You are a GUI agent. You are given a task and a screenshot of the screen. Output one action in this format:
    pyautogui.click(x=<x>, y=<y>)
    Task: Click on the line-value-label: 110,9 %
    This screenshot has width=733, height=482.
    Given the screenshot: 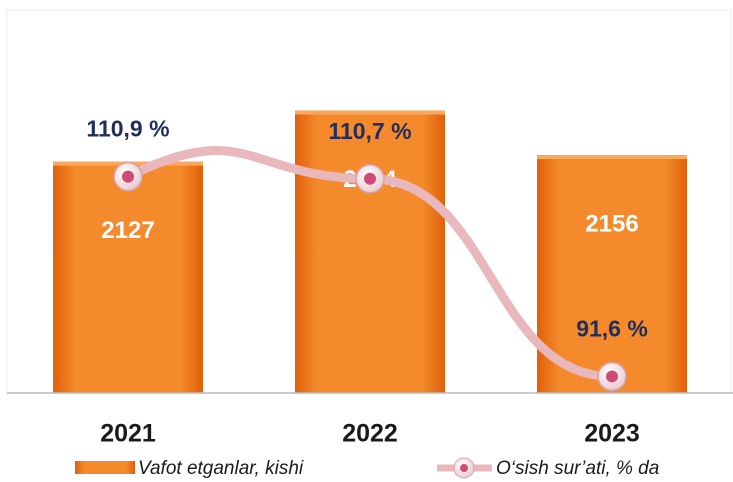 What is the action you would take?
    pyautogui.click(x=127, y=129)
    